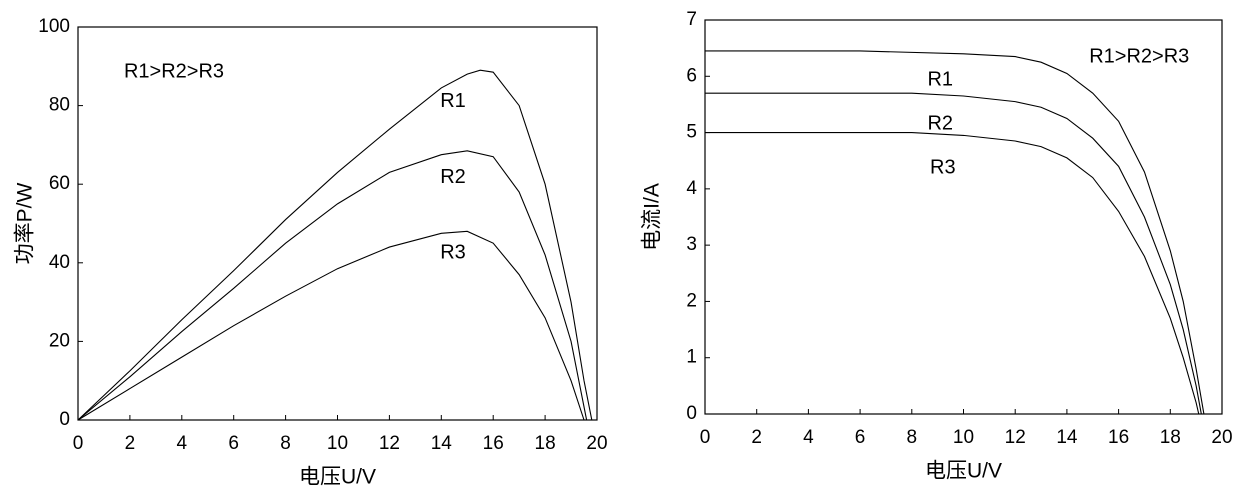  Describe the element at coordinates (59, 183) in the screenshot. I see `y-tick-label: 60` at that location.